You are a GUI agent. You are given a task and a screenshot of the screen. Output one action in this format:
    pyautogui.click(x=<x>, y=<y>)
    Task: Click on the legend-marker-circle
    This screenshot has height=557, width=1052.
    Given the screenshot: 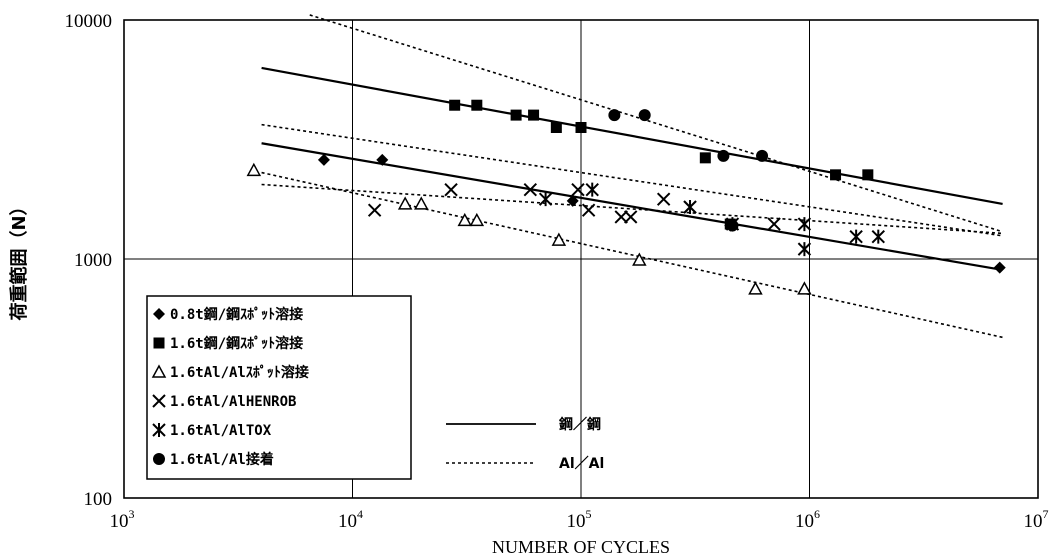 What is the action you would take?
    pyautogui.click(x=159, y=459)
    